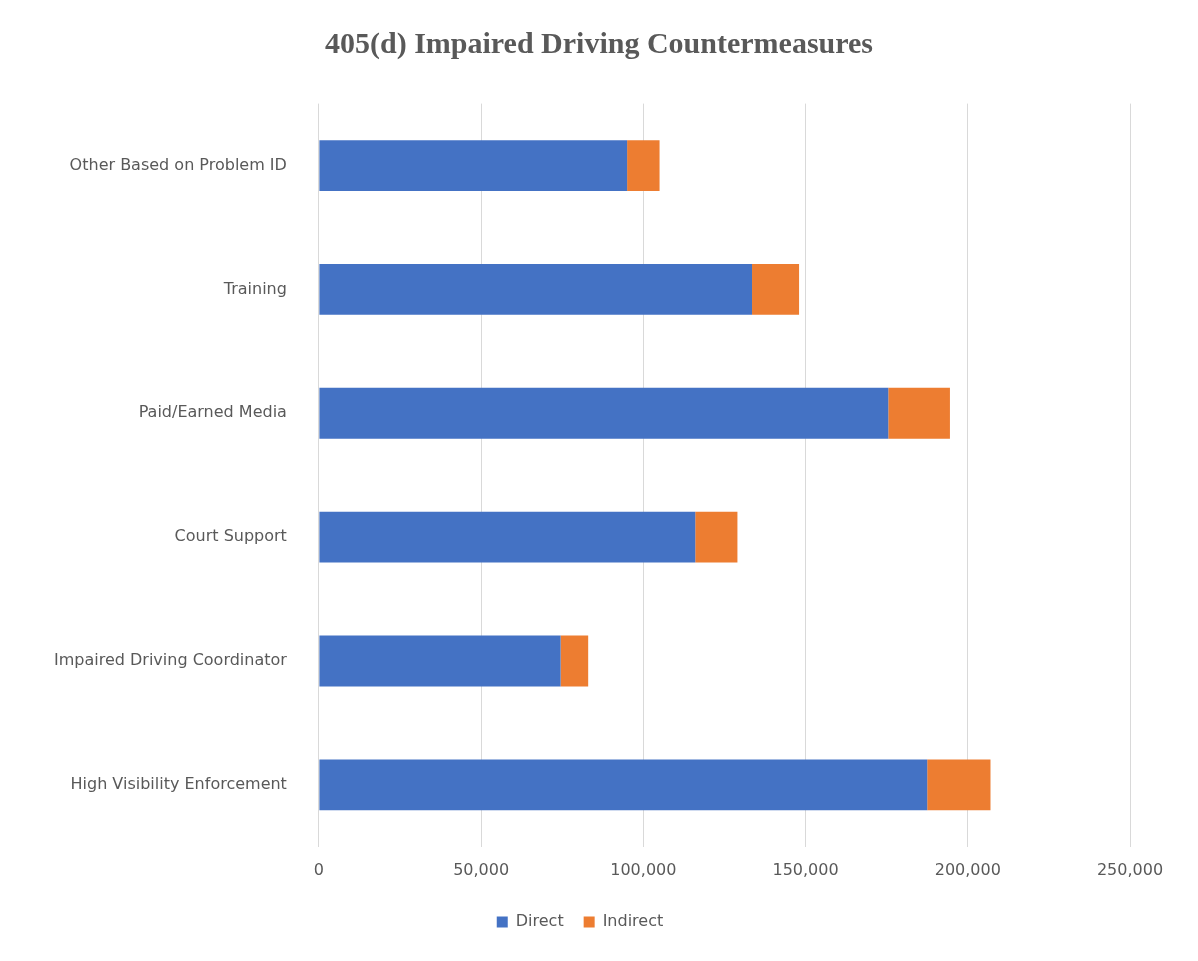 The image size is (1198, 961). I want to click on legend-label: Direct, so click(539, 921).